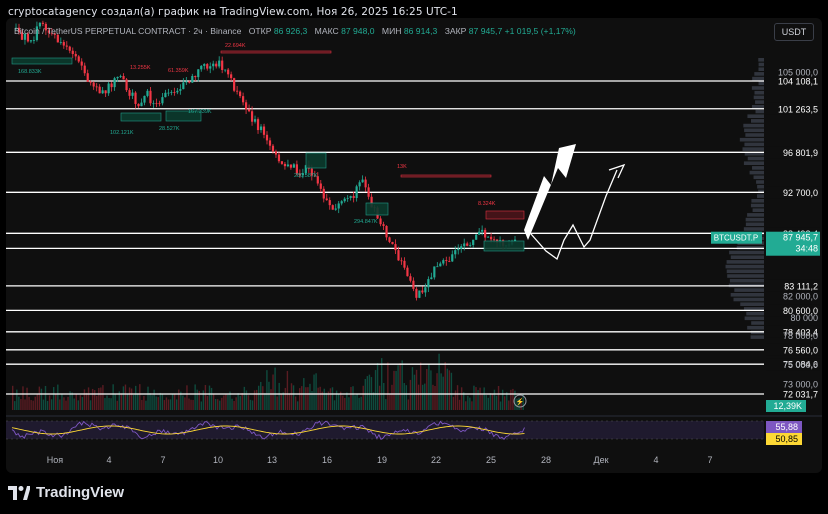 The width and height of the screenshot is (828, 514). Describe the element at coordinates (800, 297) in the screenshot. I see `price-tick: 82 000,0` at that location.